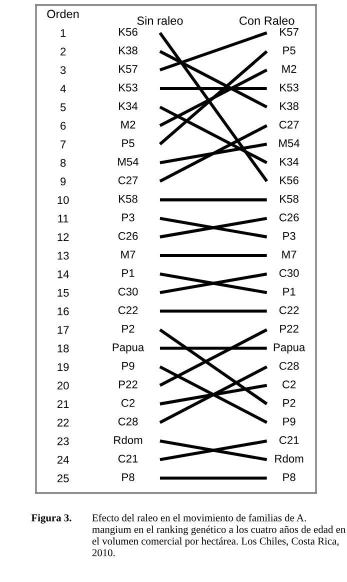 Image resolution: width=347 pixels, height=582 pixels. What do you see at coordinates (63, 182) in the screenshot?
I see `y-tick-label: 9` at bounding box center [63, 182].